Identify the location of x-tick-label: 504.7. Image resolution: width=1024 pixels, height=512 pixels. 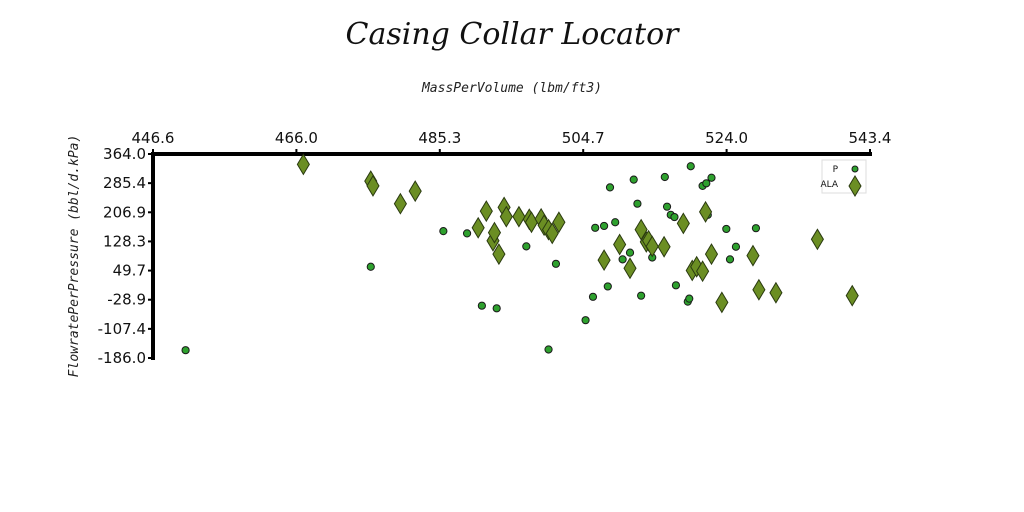
(583, 138).